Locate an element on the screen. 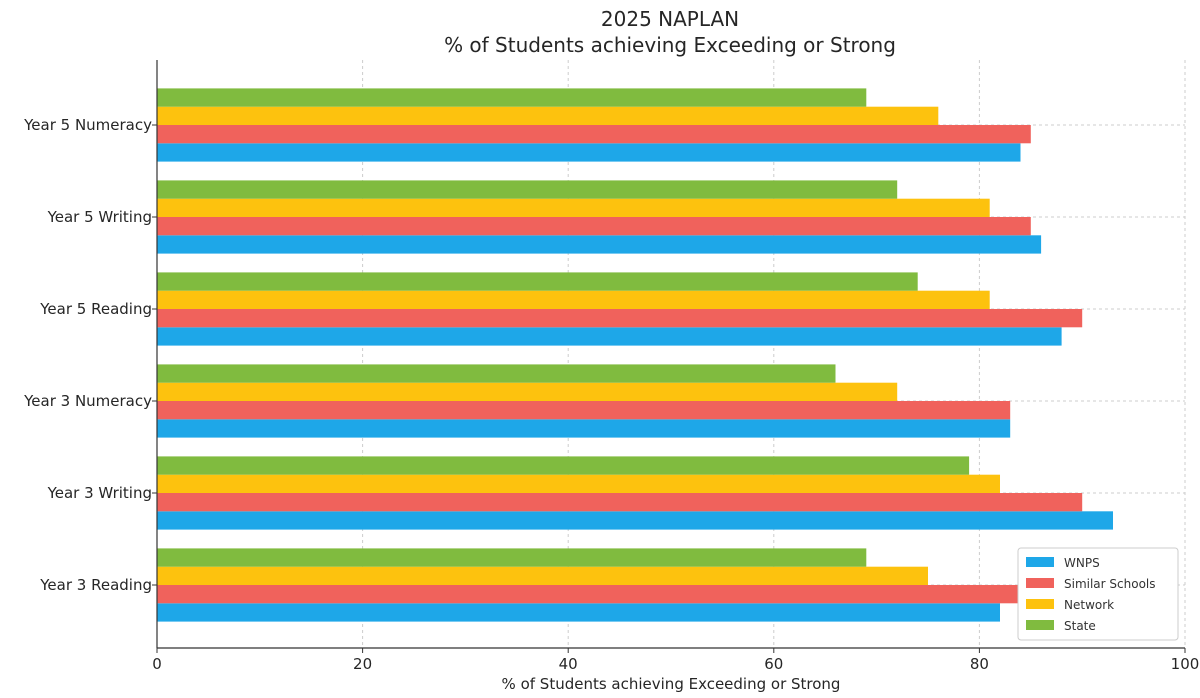  x-tick-label: 40 is located at coordinates (568, 664).